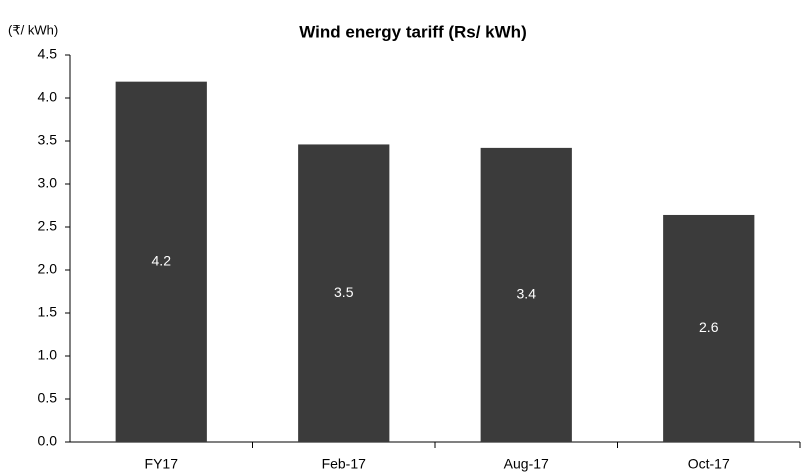 This screenshot has height=473, width=803. Describe the element at coordinates (344, 464) in the screenshot. I see `x-tick-label: Feb-17` at that location.